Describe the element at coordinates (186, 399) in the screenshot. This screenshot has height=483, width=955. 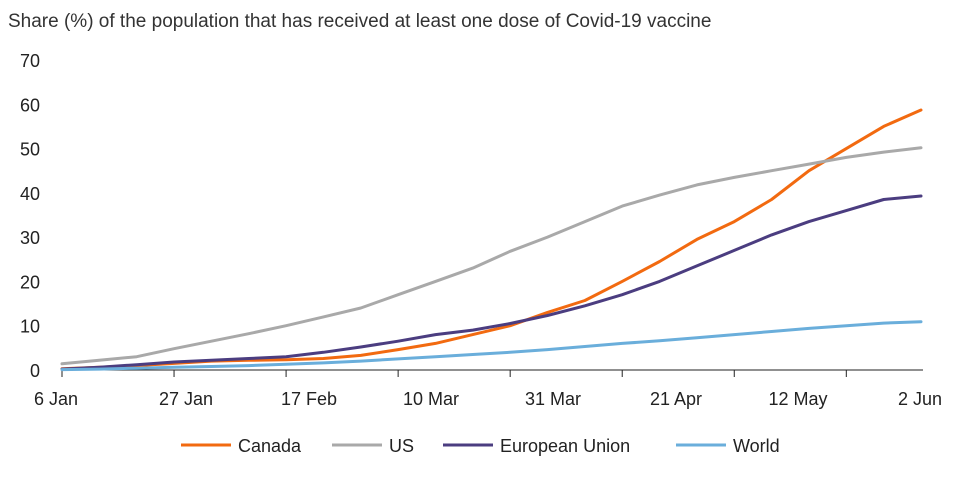
I see `x-tick-label: 27 Jan` at that location.